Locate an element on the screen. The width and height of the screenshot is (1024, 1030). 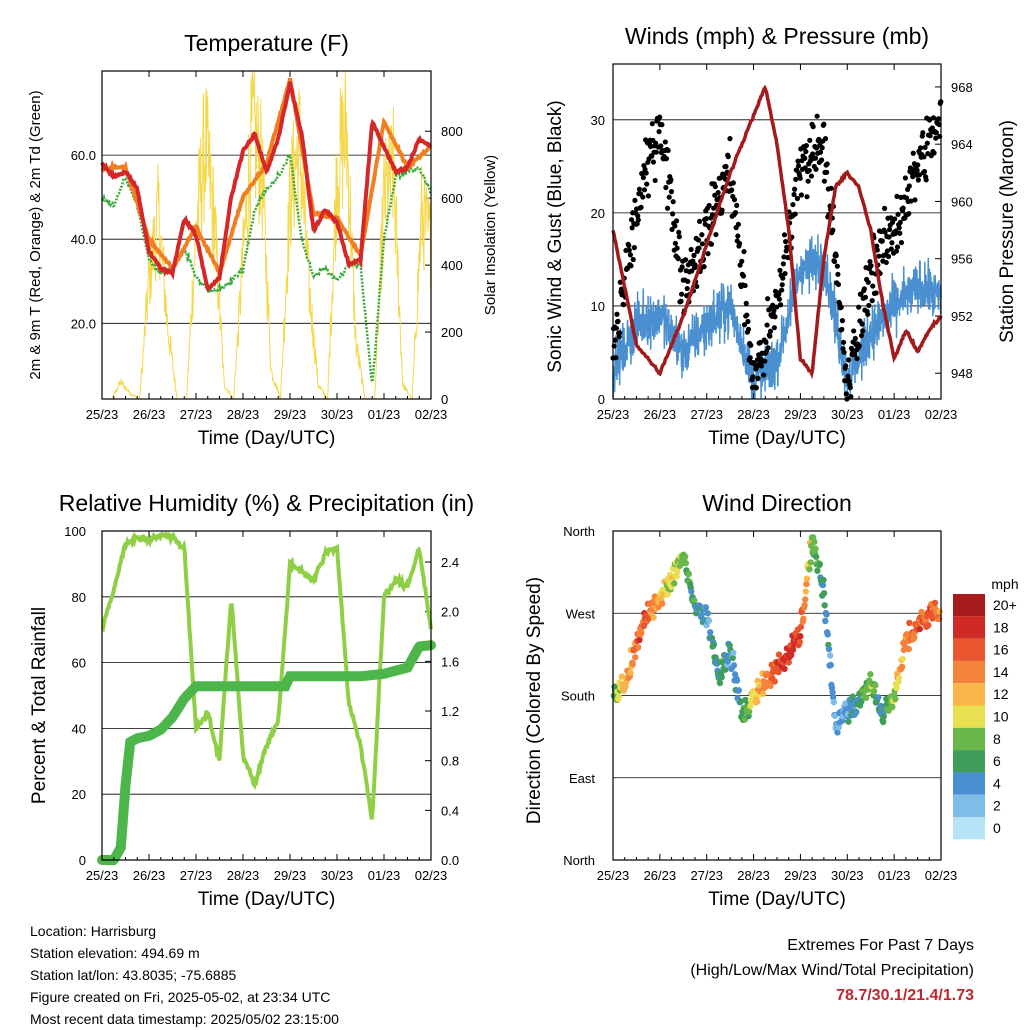
temp-xtick-label: 30/23 is located at coordinates (337, 414).